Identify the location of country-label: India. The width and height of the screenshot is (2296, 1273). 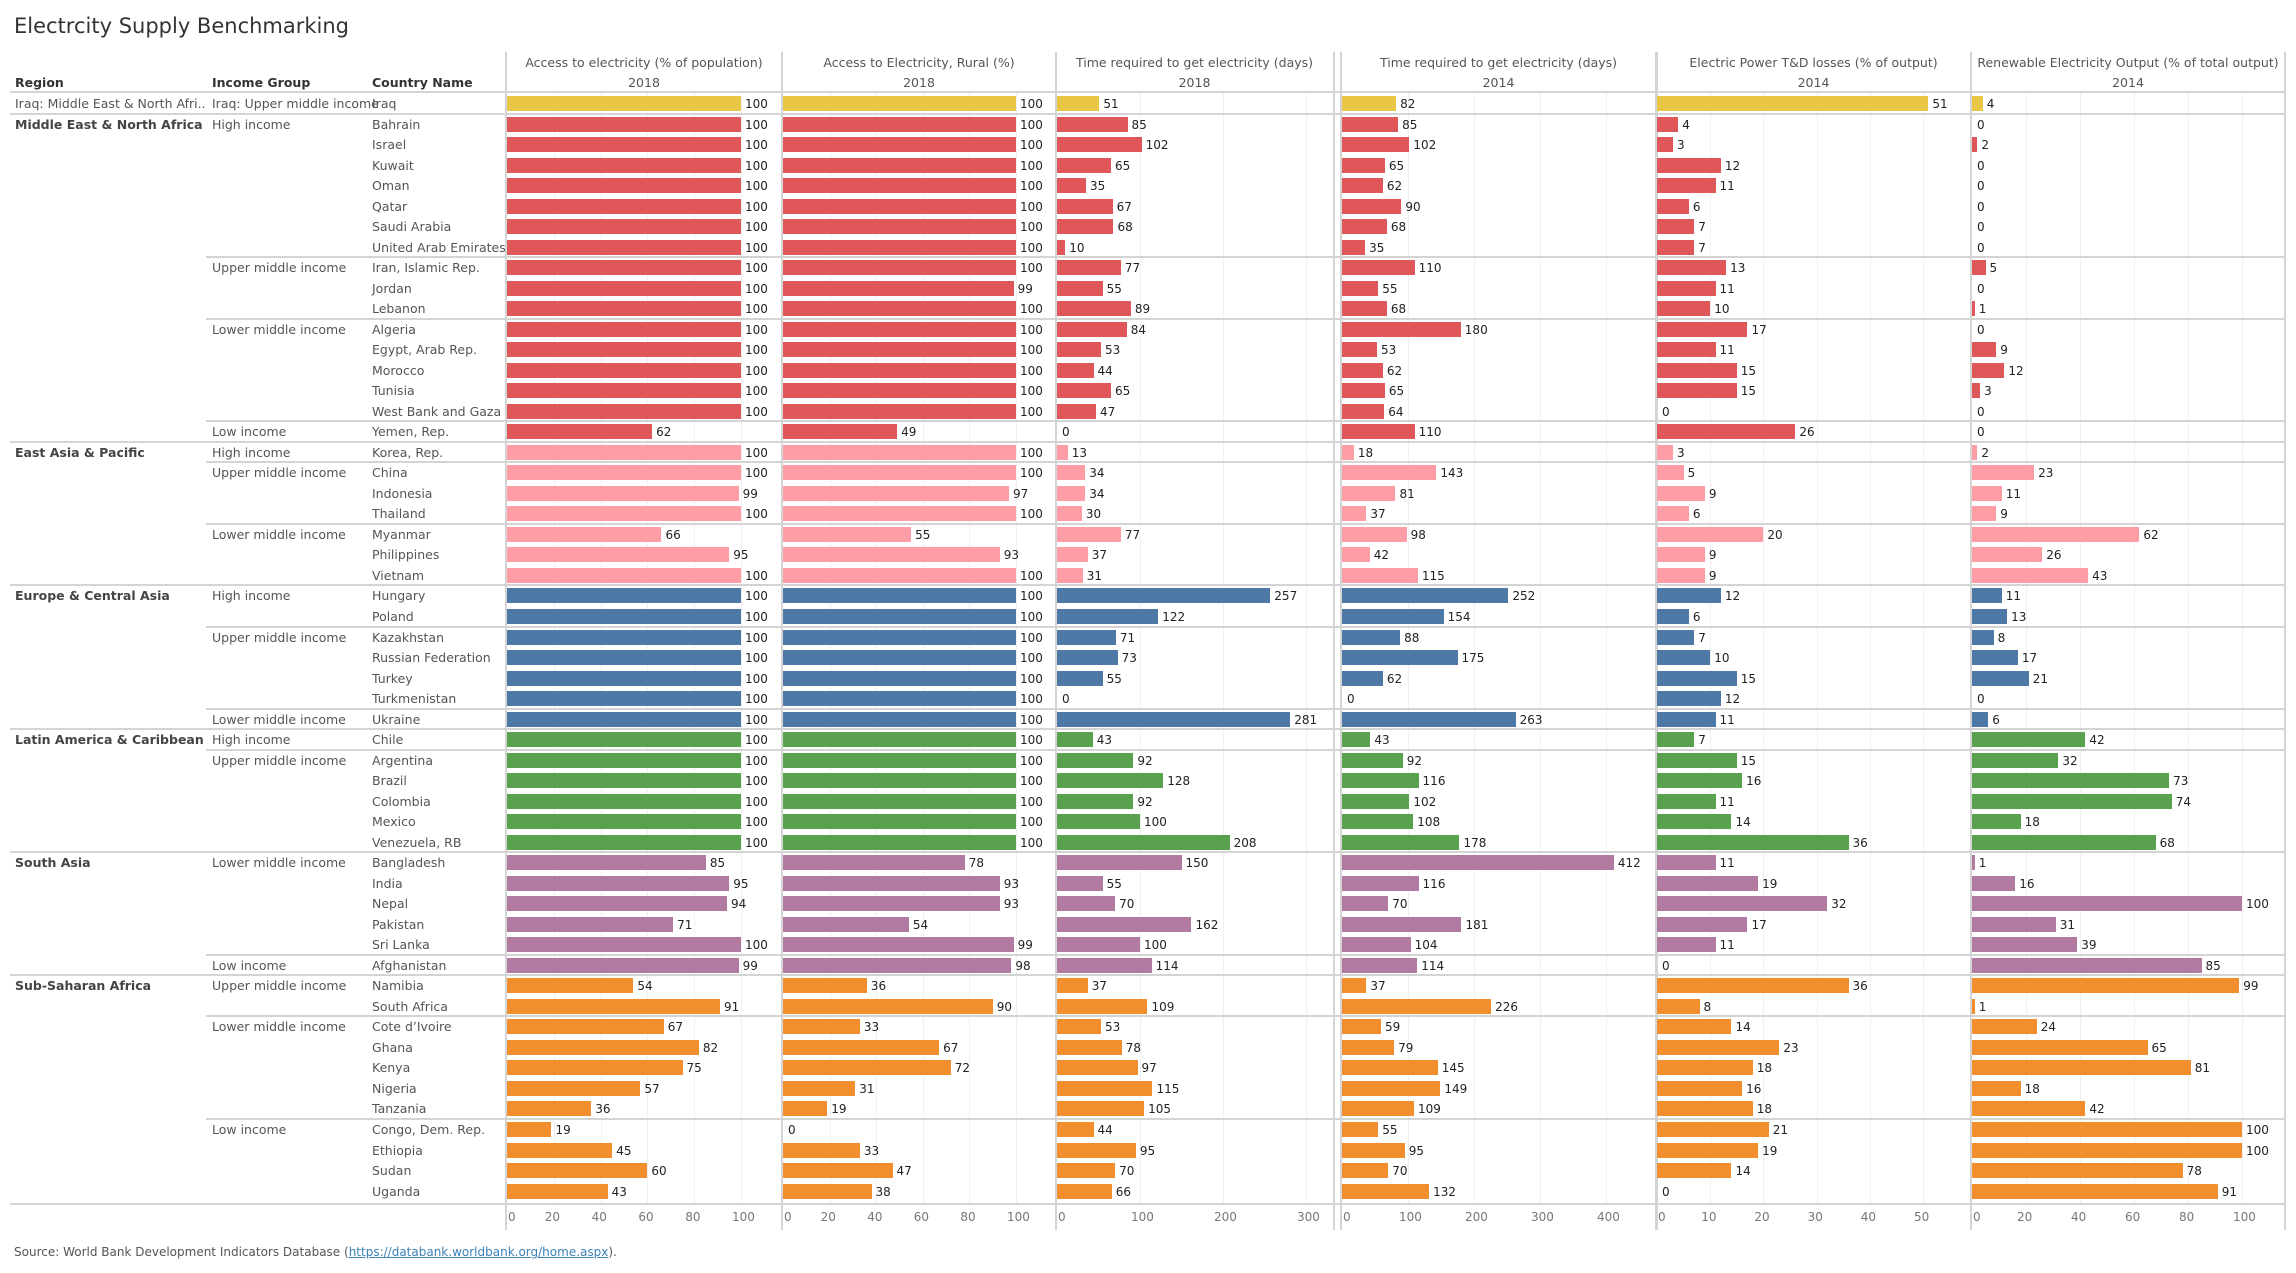
(387, 883).